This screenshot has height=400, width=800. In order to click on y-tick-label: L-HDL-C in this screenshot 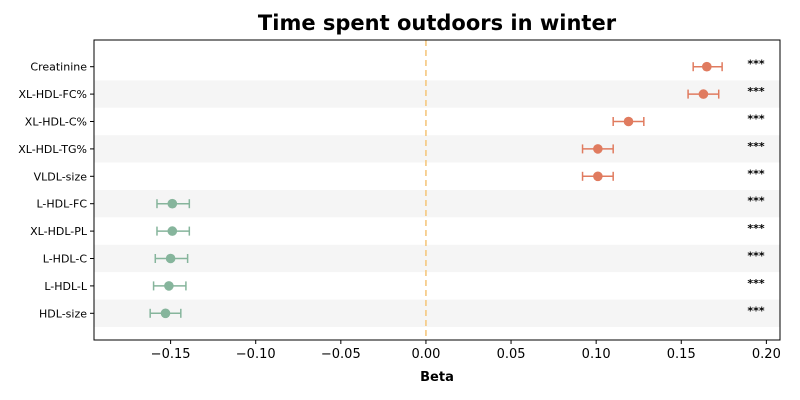, I will do `click(65, 259)`.